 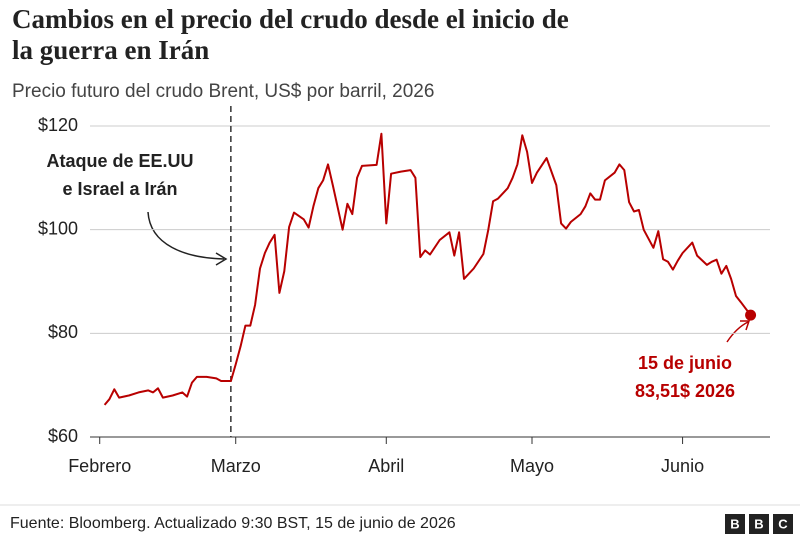 I want to click on annotation: e Israel a Irán, so click(x=119, y=189).